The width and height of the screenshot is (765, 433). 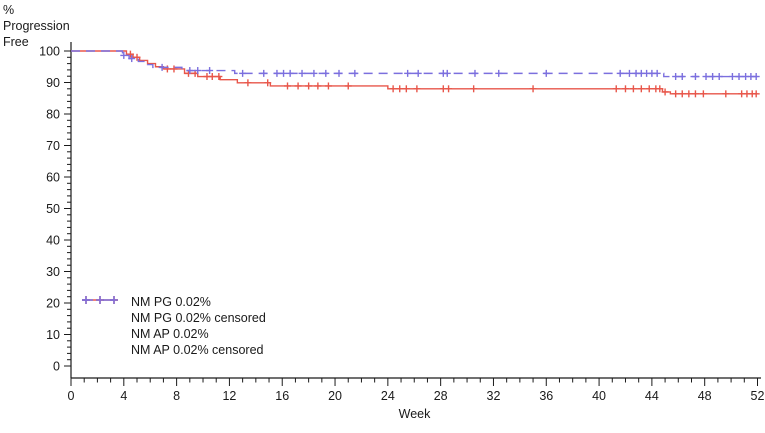 I want to click on svg-text: 50, so click(x=53, y=209).